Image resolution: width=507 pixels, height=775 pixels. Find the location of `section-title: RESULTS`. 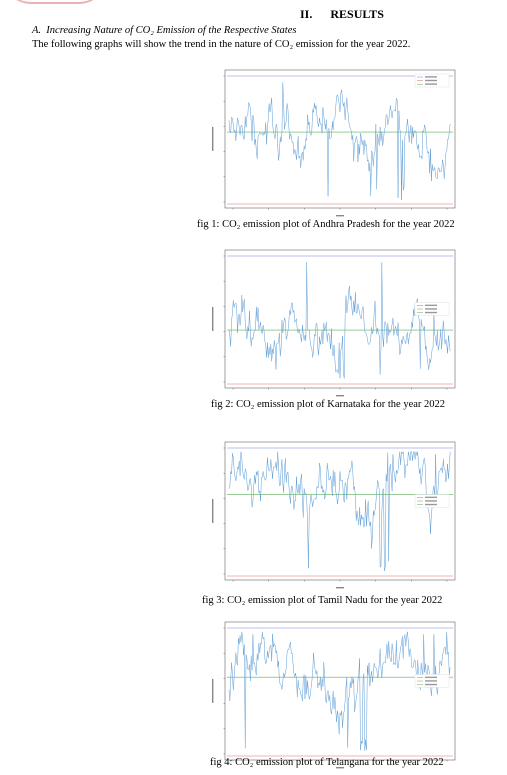

section-title: RESULTS is located at coordinates (357, 14).